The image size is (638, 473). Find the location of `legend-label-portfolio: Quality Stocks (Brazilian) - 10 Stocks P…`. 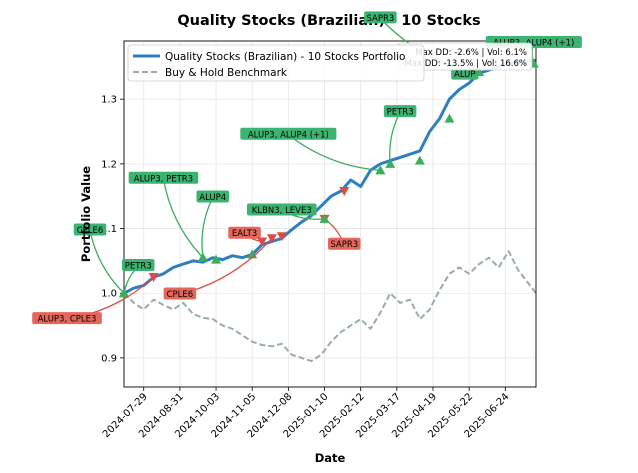

legend-label-portfolio: Quality Stocks (Brazilian) - 10 Stocks P… is located at coordinates (285, 57).